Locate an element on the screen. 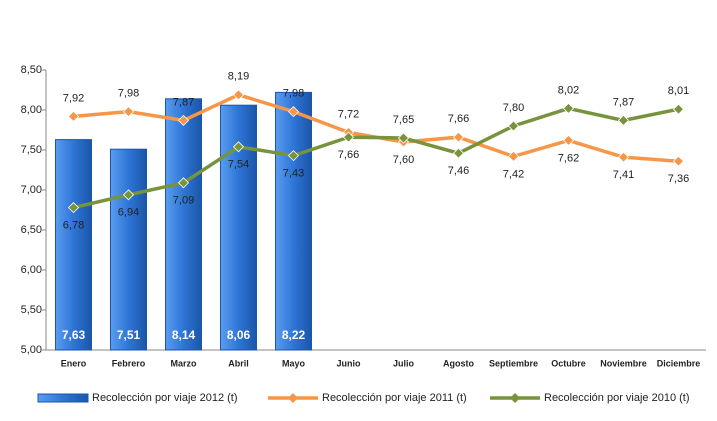 The height and width of the screenshot is (421, 717). y-tick-label: 5,00 is located at coordinates (31, 350).